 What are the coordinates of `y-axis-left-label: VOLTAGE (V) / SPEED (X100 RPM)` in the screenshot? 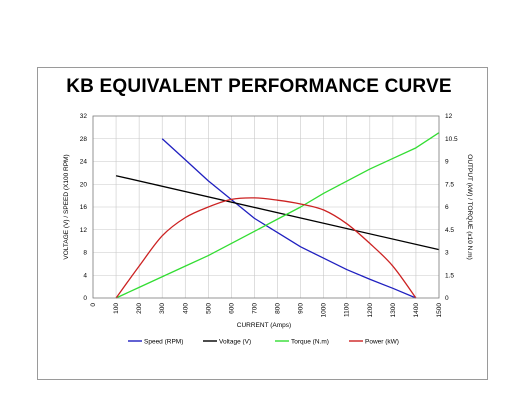 It's located at (66, 206).